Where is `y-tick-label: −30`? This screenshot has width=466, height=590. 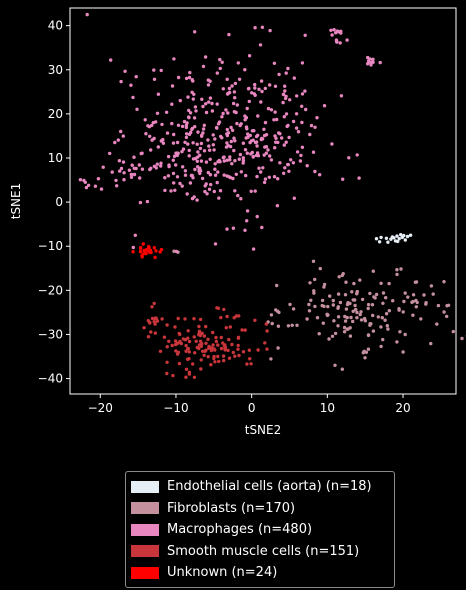
y-tick-label: −30 is located at coordinates (50, 334).